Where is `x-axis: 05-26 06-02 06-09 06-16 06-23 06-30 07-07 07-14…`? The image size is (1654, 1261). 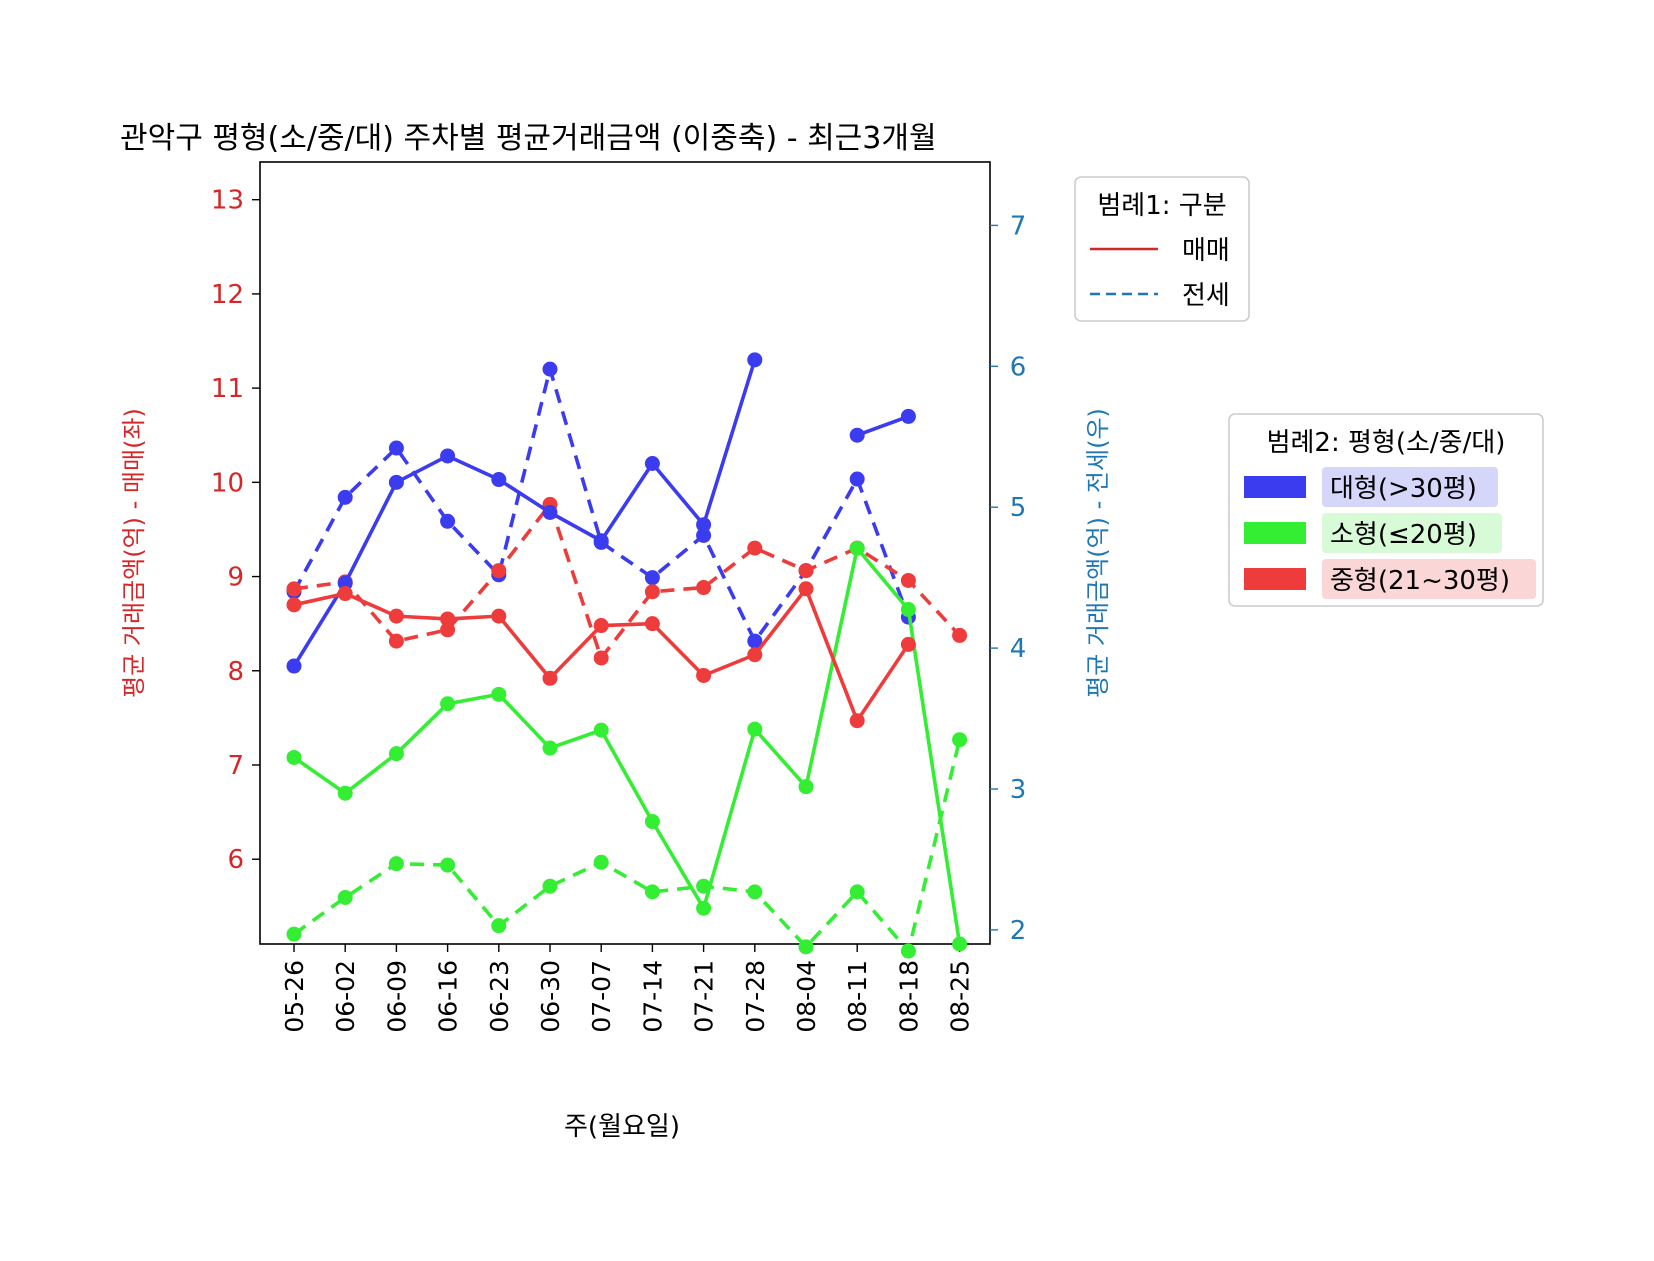
x-axis: 05-26 06-02 06-09 06-16 06-23 06-30 07-07 07-14… is located at coordinates (627, 988).